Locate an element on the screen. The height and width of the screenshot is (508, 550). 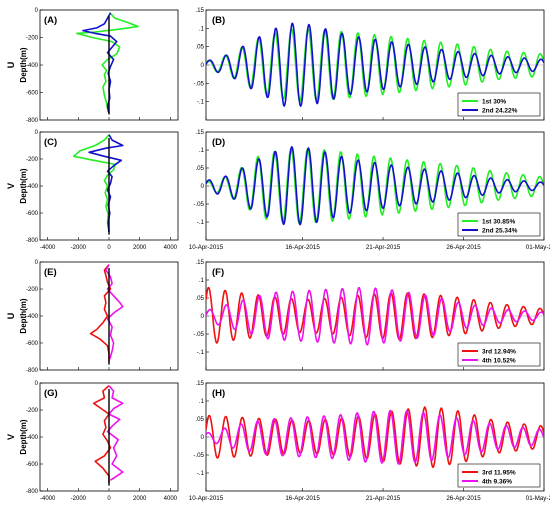
panel-label: (H) is located at coordinates (218, 393).